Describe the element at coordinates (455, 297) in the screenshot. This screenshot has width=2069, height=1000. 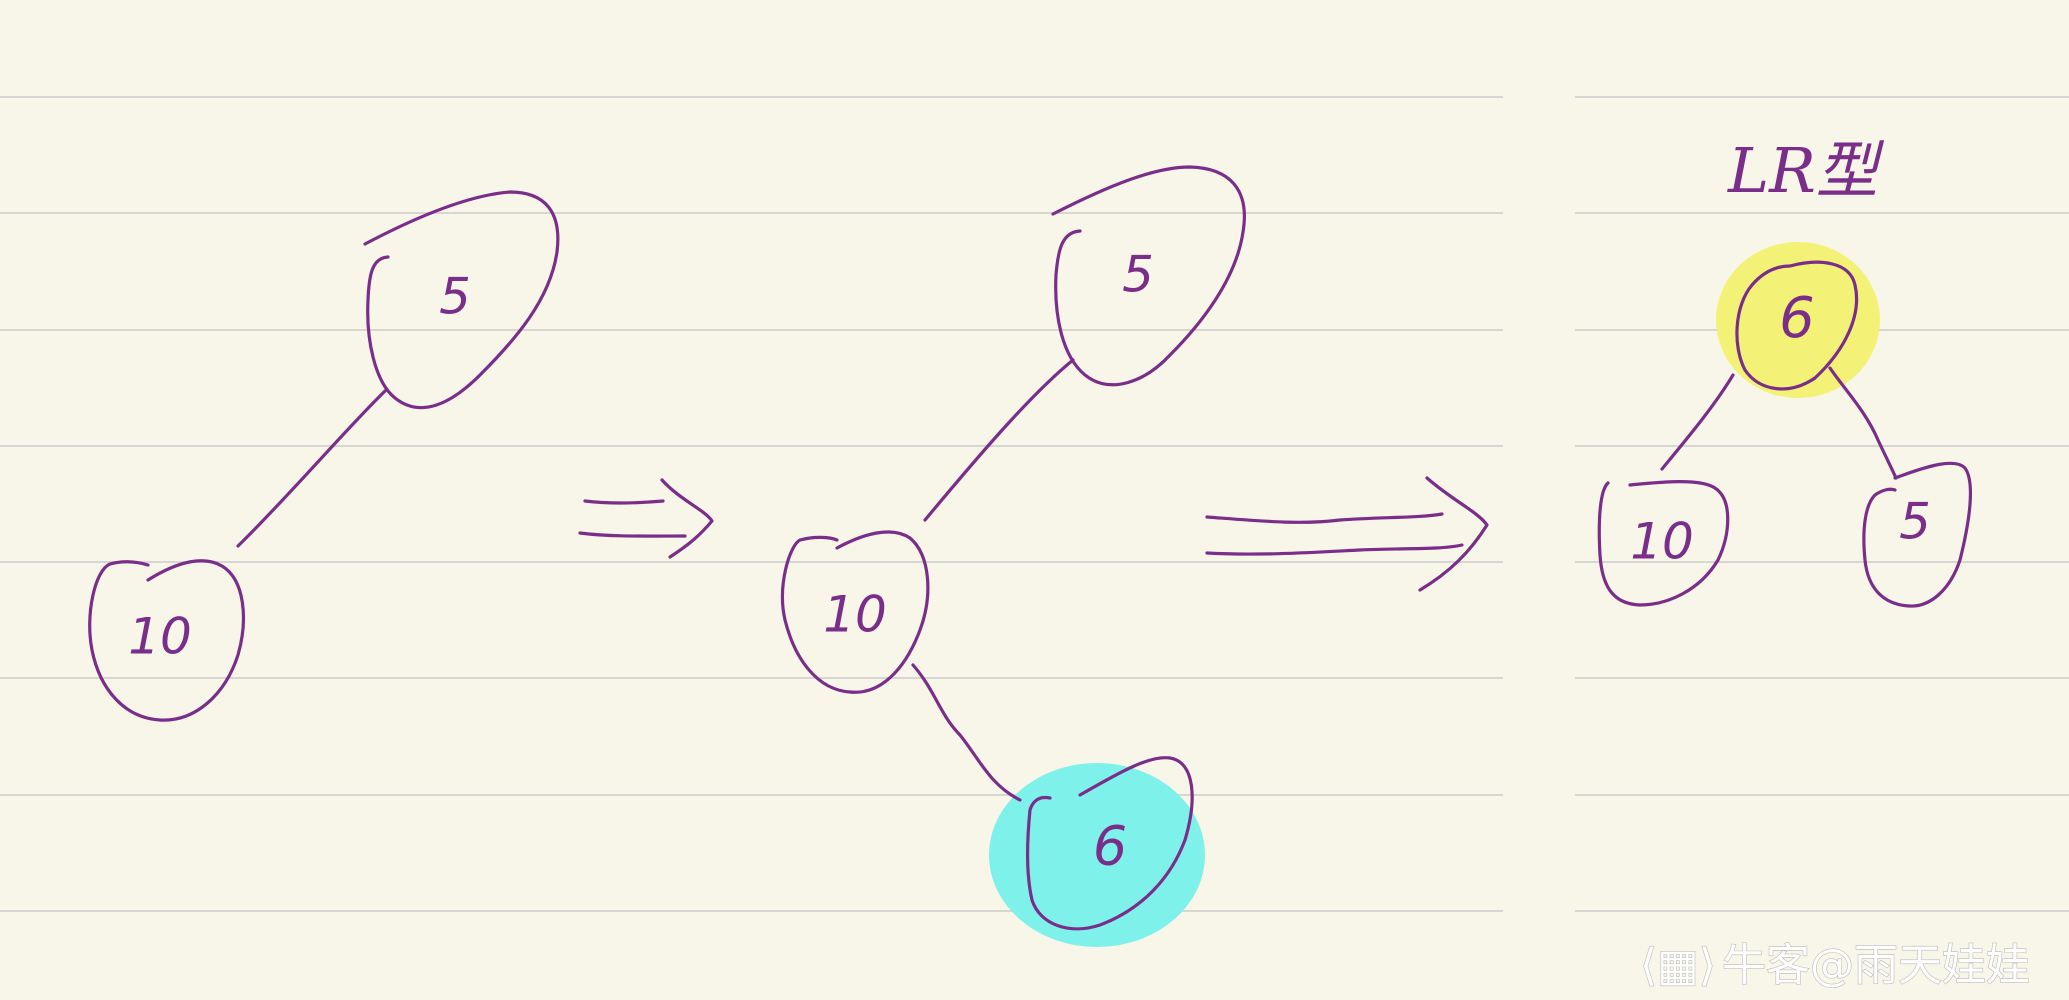
I see `step-1-node-5-label: 5` at that location.